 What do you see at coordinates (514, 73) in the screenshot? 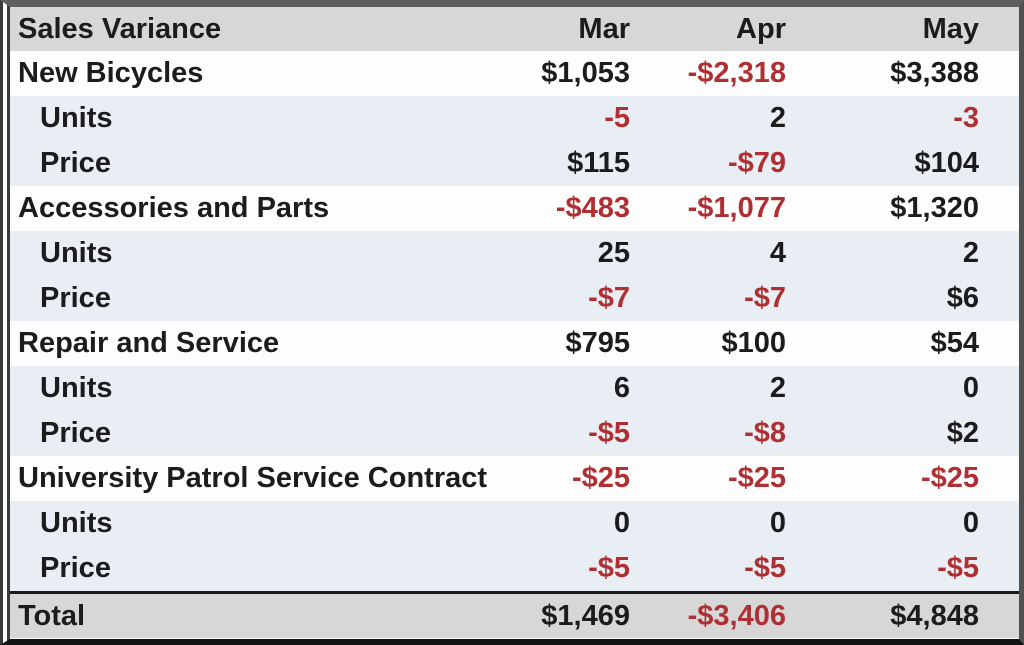
I see `table-row: New Bicycles $1,053 -$2,318 $3,388` at bounding box center [514, 73].